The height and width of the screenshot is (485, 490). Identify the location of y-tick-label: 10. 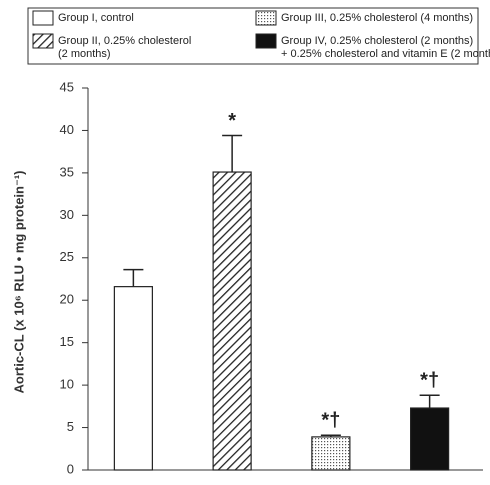
(67, 384).